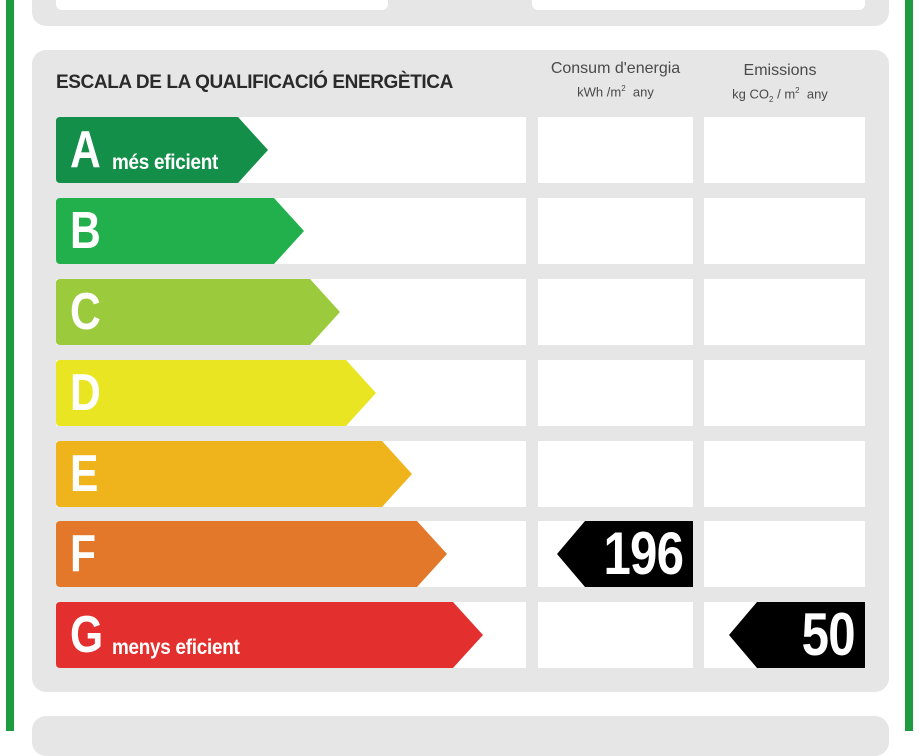  I want to click on emissions-cell-c, so click(784, 312).